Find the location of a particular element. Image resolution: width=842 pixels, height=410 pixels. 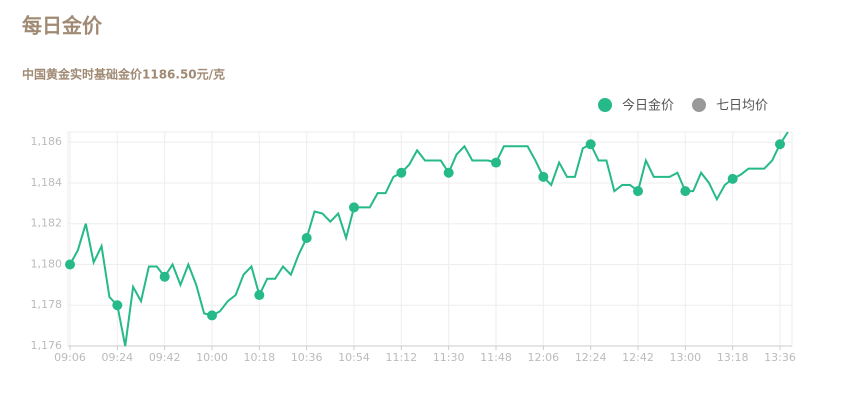

x-tick-label: 12:06 is located at coordinates (543, 357).